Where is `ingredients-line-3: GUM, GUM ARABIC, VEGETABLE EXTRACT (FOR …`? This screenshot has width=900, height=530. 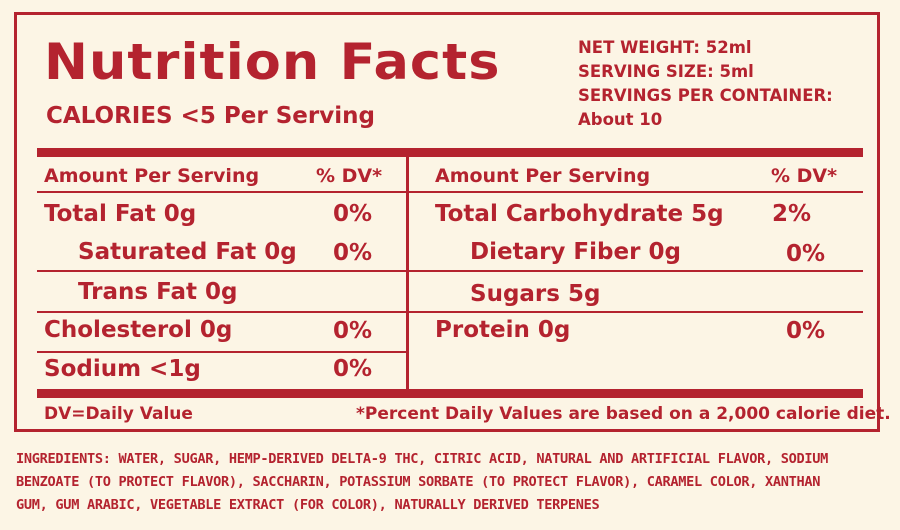
ingredients-line-3: GUM, GUM ARABIC, VEGETABLE EXTRACT (FOR … is located at coordinates (308, 505).